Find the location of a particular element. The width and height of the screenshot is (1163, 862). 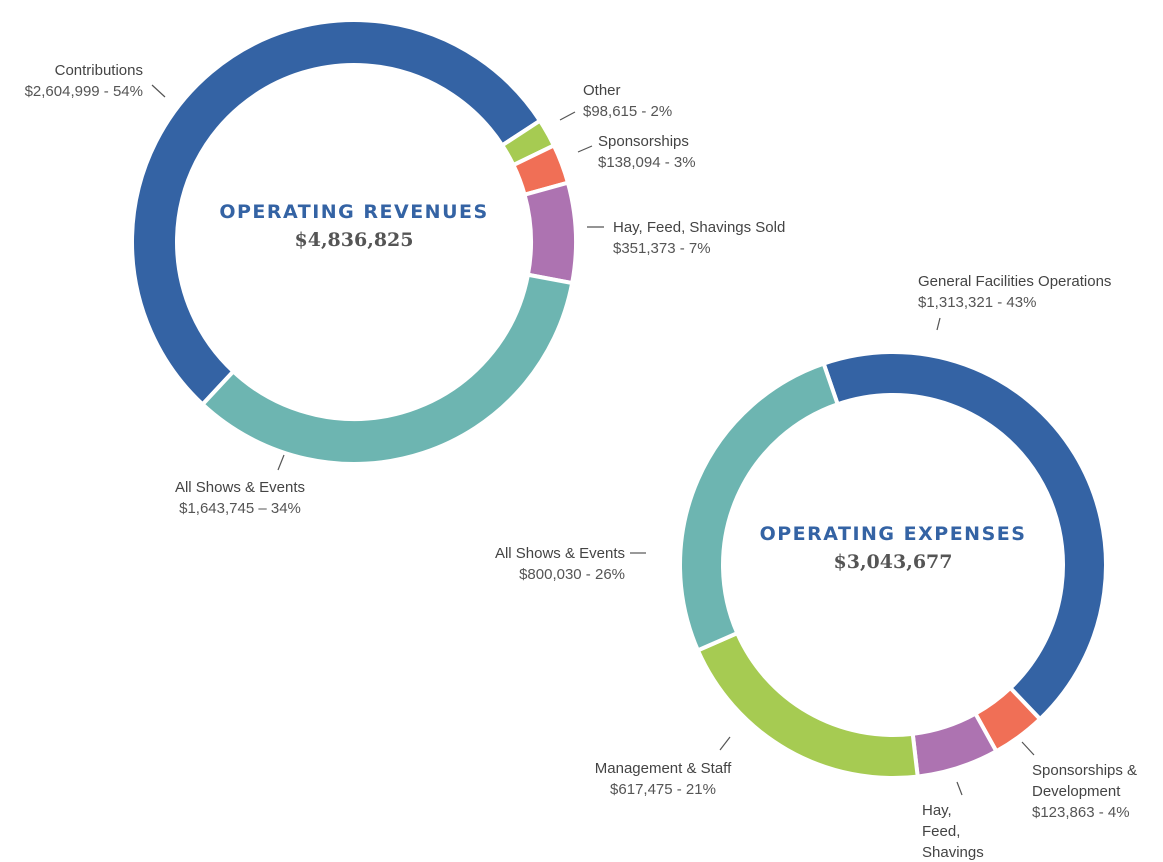

value-label: $800,030 - 26% is located at coordinates (572, 574).